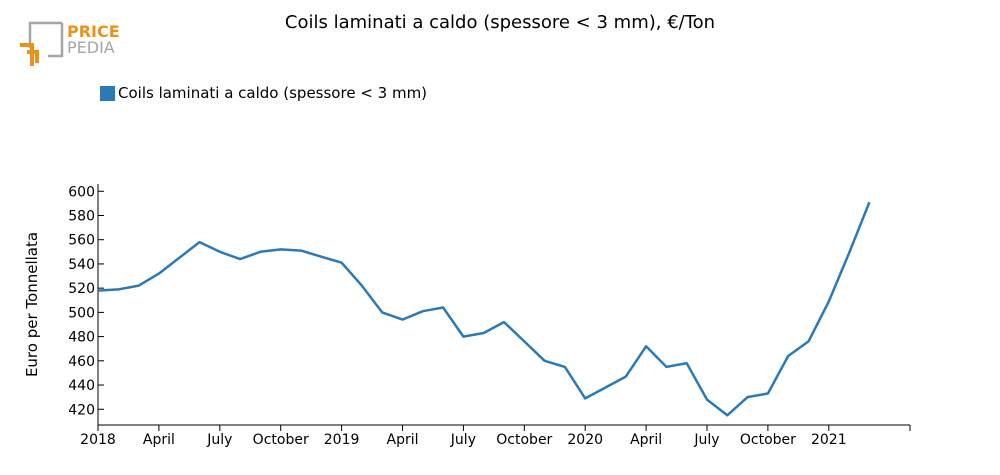 This screenshot has height=475, width=1000. Describe the element at coordinates (81, 192) in the screenshot. I see `y-tick-label-600: 600` at that location.